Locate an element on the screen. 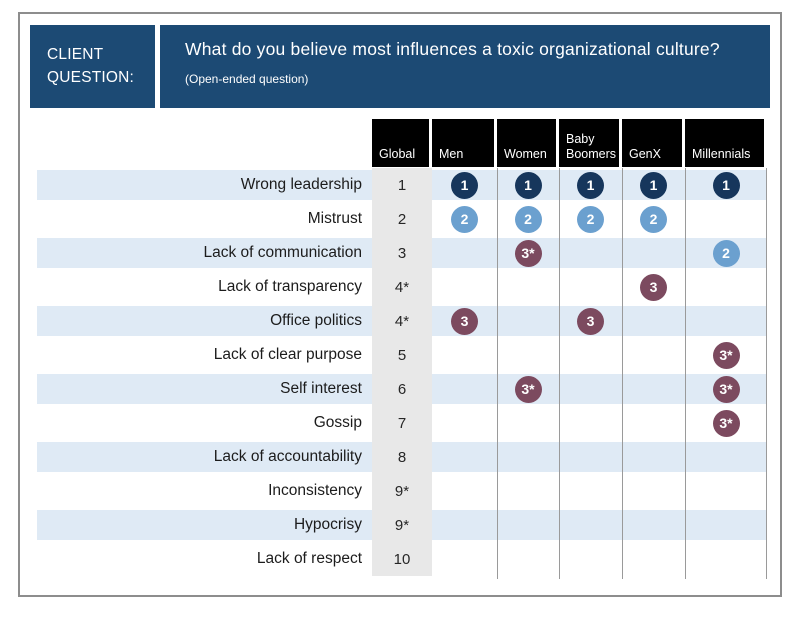 The height and width of the screenshot is (618, 800). global-rank-cell: 5 is located at coordinates (402, 355).